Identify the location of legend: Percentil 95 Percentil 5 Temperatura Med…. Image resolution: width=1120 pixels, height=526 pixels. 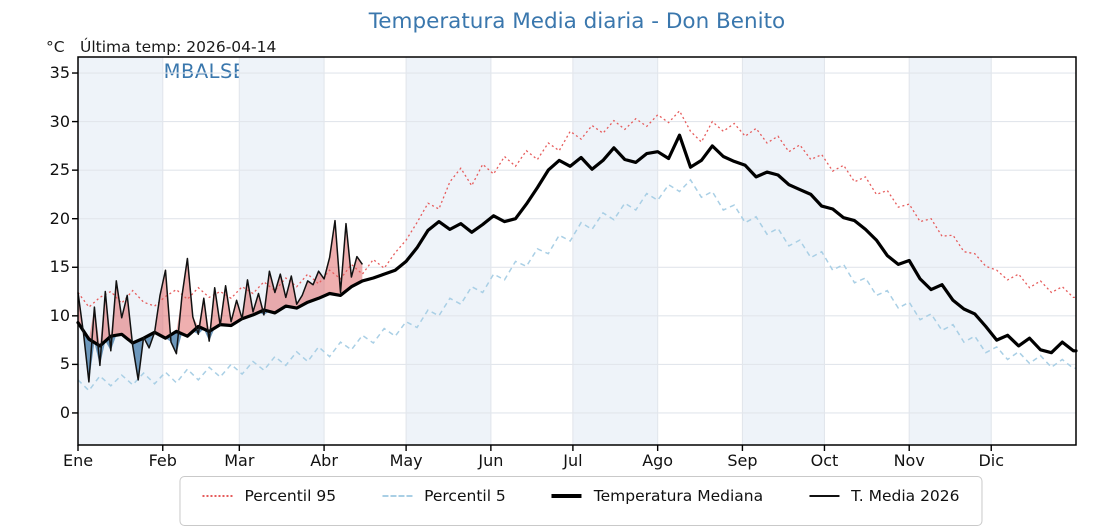
(581, 501).